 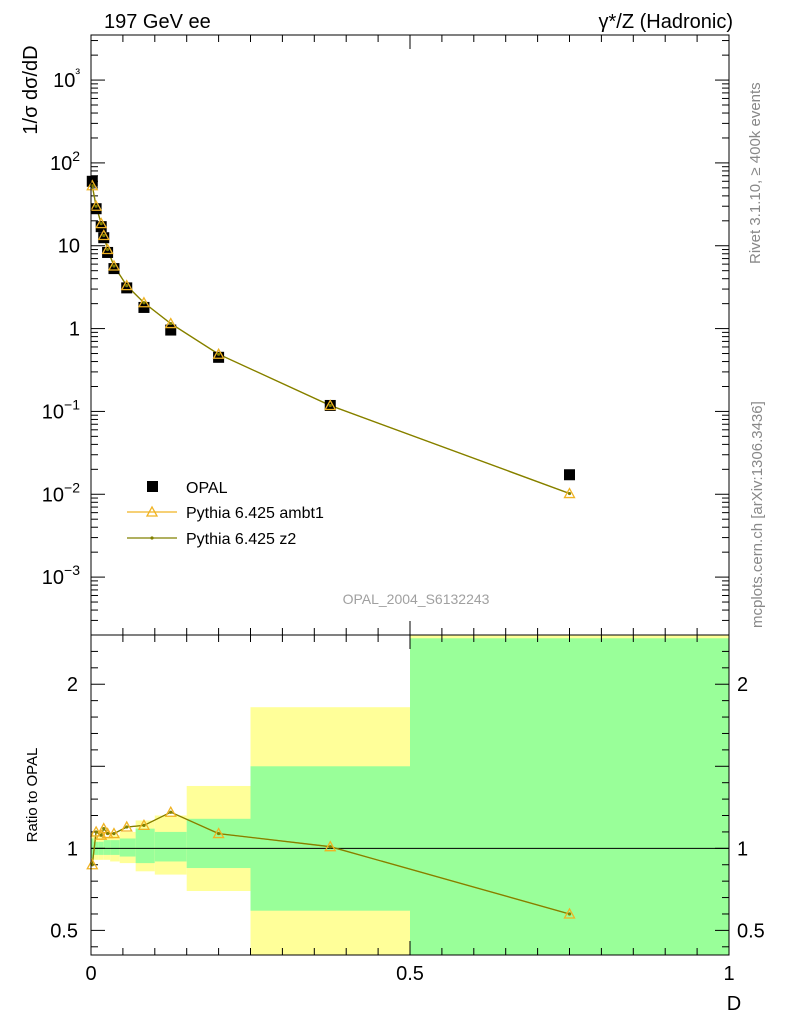 I want to click on legend-label-z2: Pythia 6.425 z2, so click(x=241, y=539).